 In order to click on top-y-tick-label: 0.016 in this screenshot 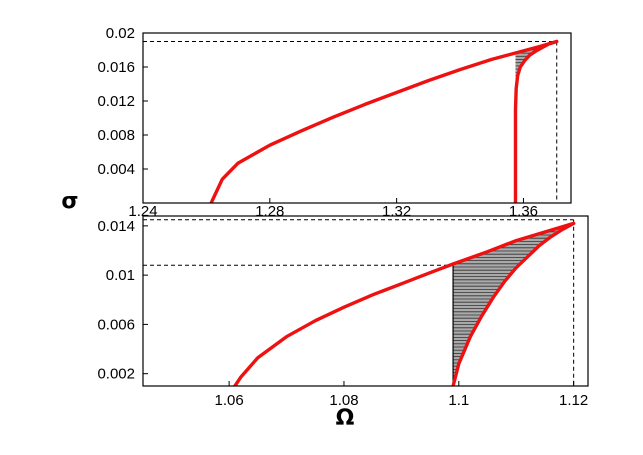, I will do `click(116, 67)`.